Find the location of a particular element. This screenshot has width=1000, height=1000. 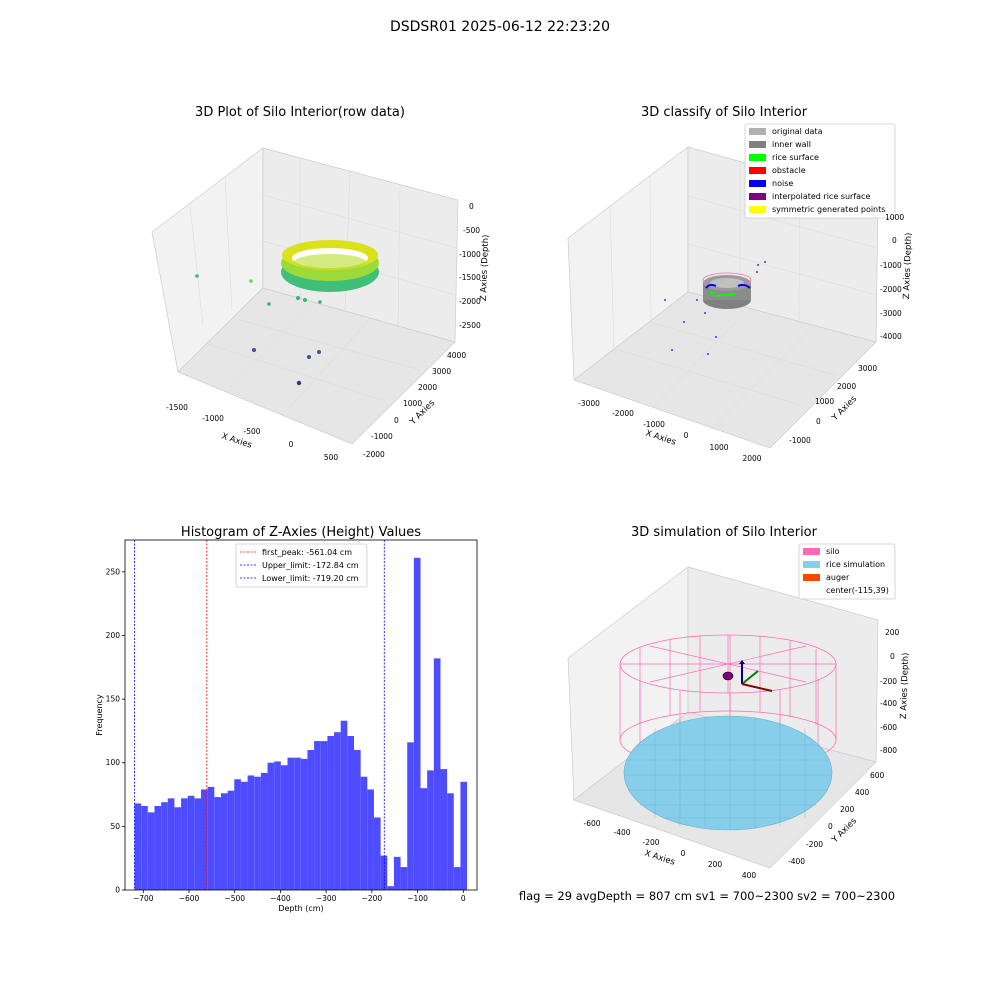

p1-ytick-2: 0 is located at coordinates (396, 420).